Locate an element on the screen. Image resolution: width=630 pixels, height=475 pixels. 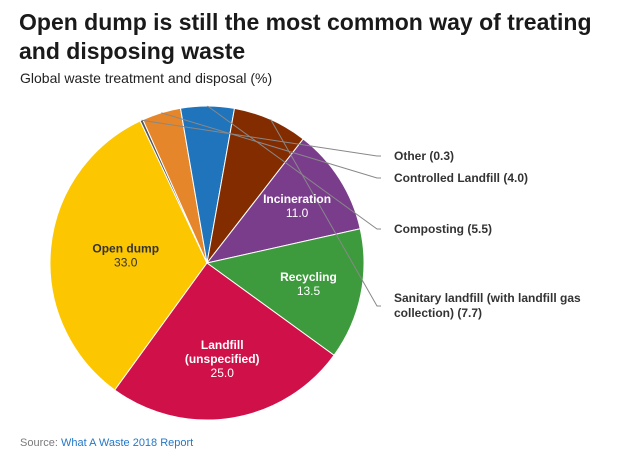
slice-label-incineration: Incineration 11.0 is located at coordinates (297, 206).